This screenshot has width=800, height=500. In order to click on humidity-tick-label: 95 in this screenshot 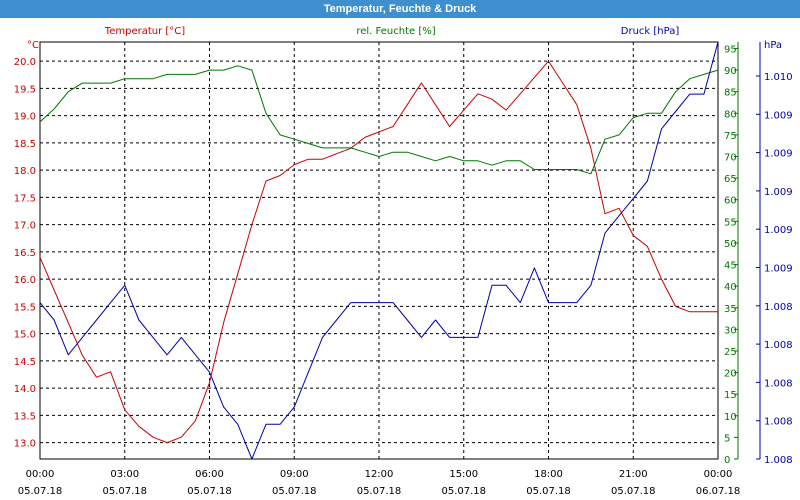, I will do `click(730, 49)`.